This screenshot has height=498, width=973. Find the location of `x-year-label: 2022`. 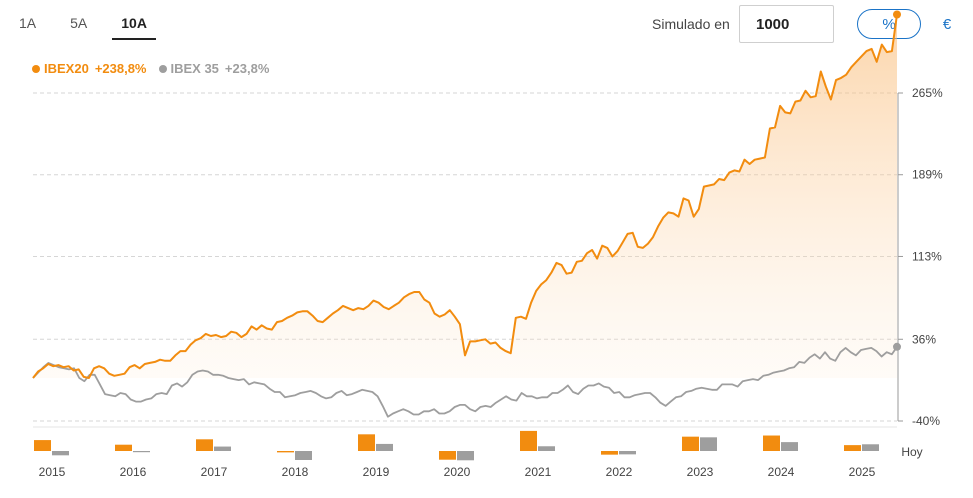

x-year-label: 2022 is located at coordinates (619, 472).